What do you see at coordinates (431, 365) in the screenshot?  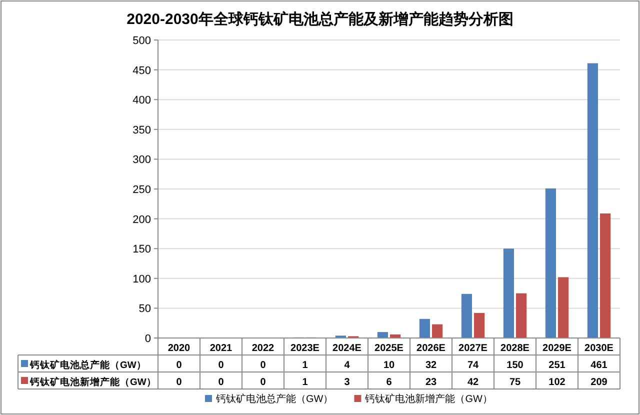 I see `data-label: 32` at bounding box center [431, 365].